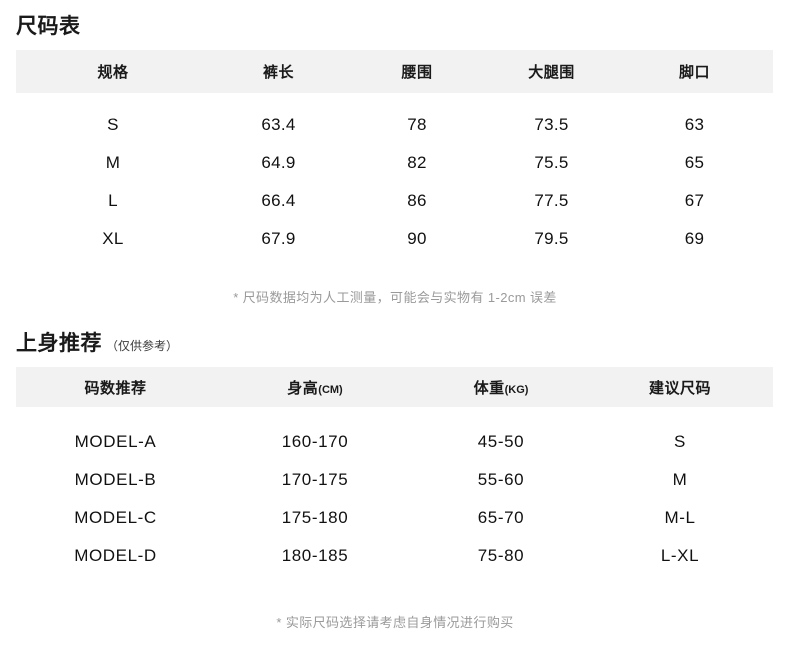 This screenshot has width=790, height=653. I want to click on cell-waist: 78, so click(417, 124).